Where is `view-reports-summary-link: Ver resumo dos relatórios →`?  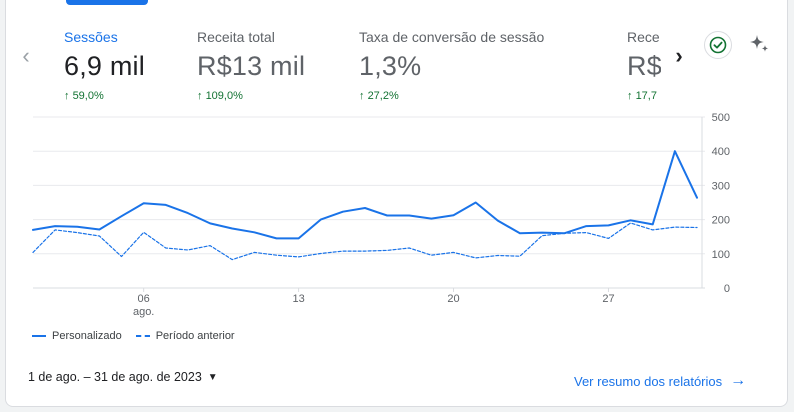
view-reports-summary-link: Ver resumo dos relatórios → is located at coordinates (660, 381).